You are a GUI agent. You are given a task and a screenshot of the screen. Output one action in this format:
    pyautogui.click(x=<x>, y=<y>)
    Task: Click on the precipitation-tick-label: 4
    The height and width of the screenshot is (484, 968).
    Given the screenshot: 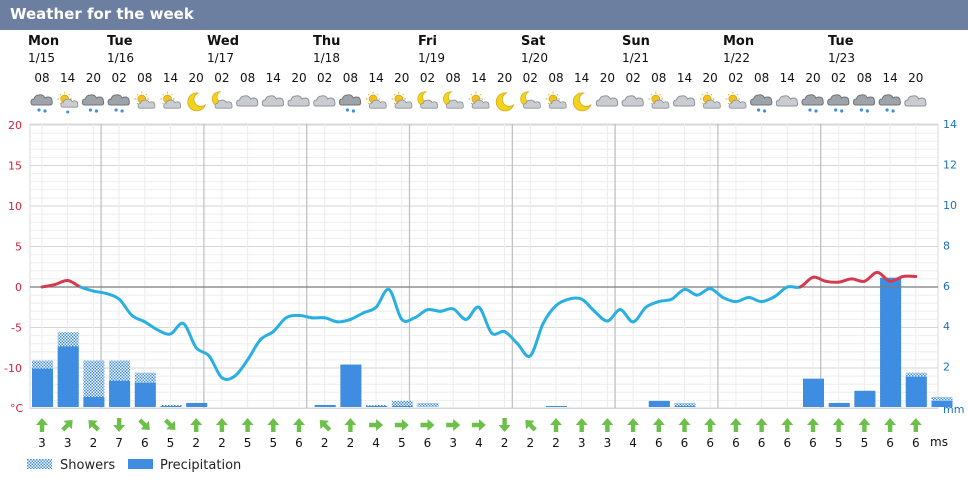 What is the action you would take?
    pyautogui.click(x=946, y=326)
    